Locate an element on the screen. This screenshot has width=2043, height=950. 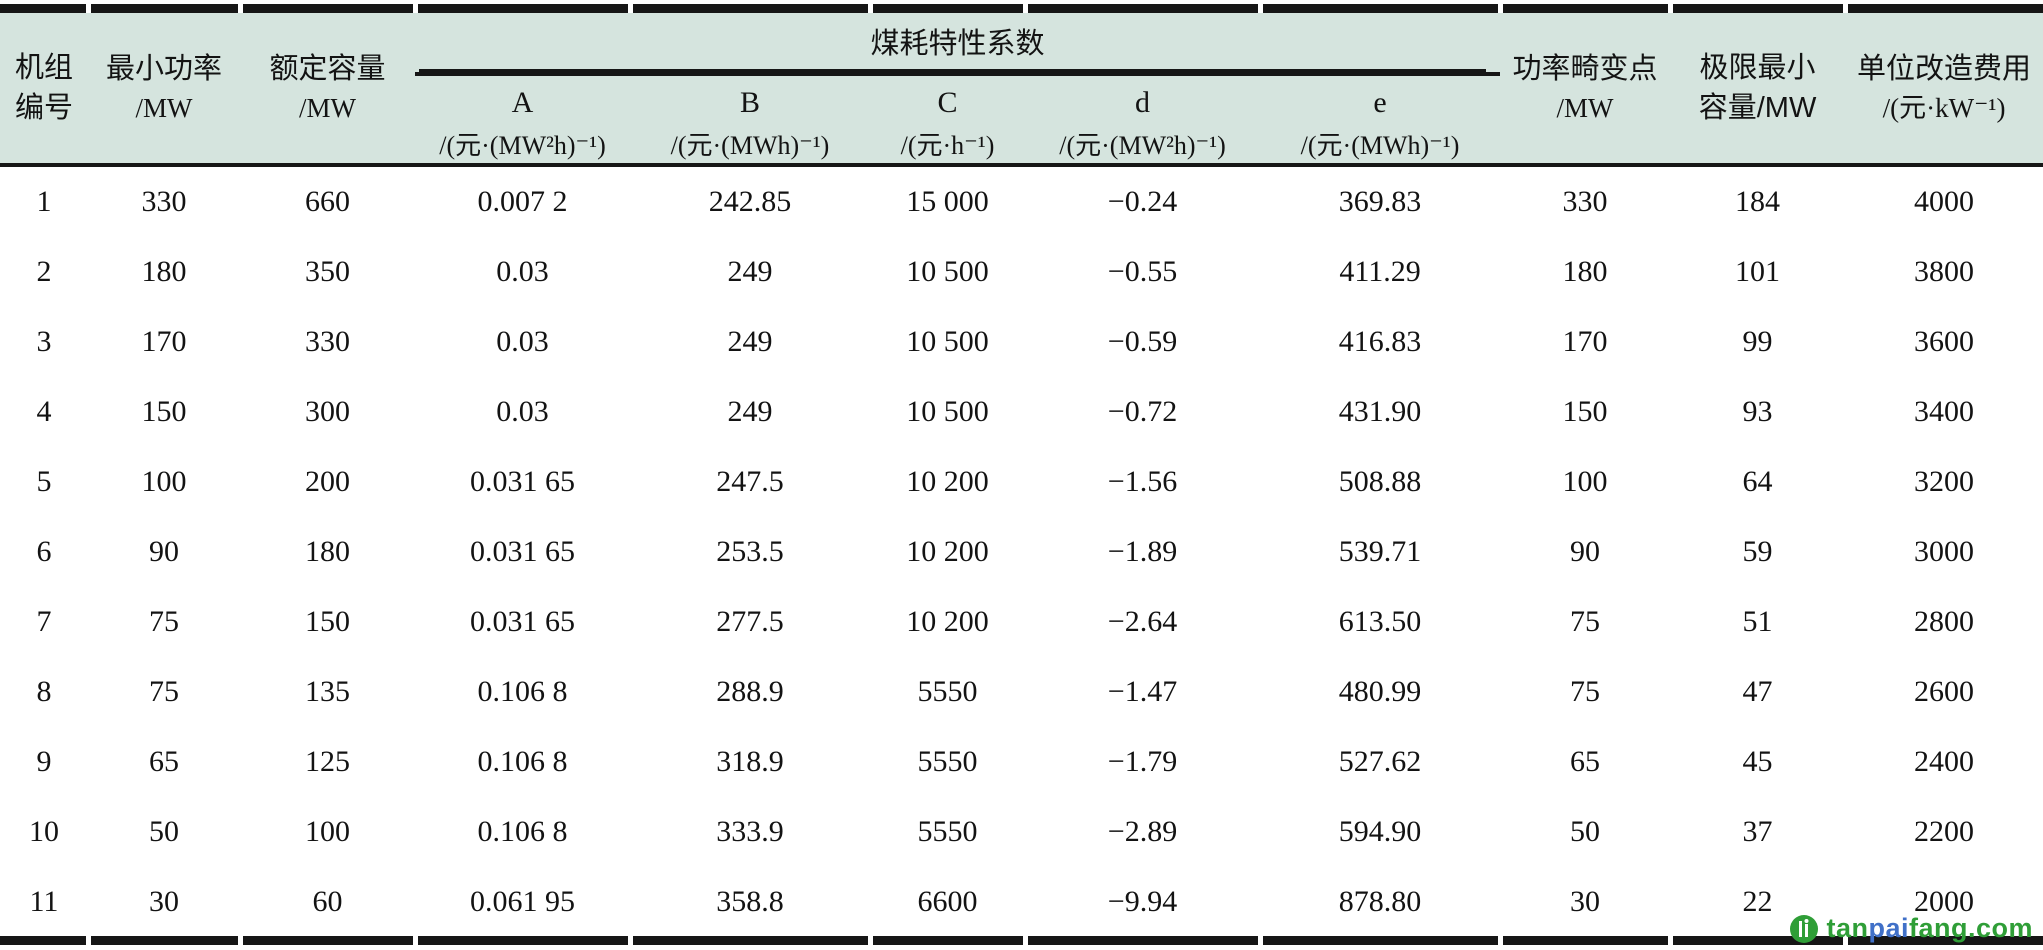
cell: 9 is located at coordinates (44, 762).